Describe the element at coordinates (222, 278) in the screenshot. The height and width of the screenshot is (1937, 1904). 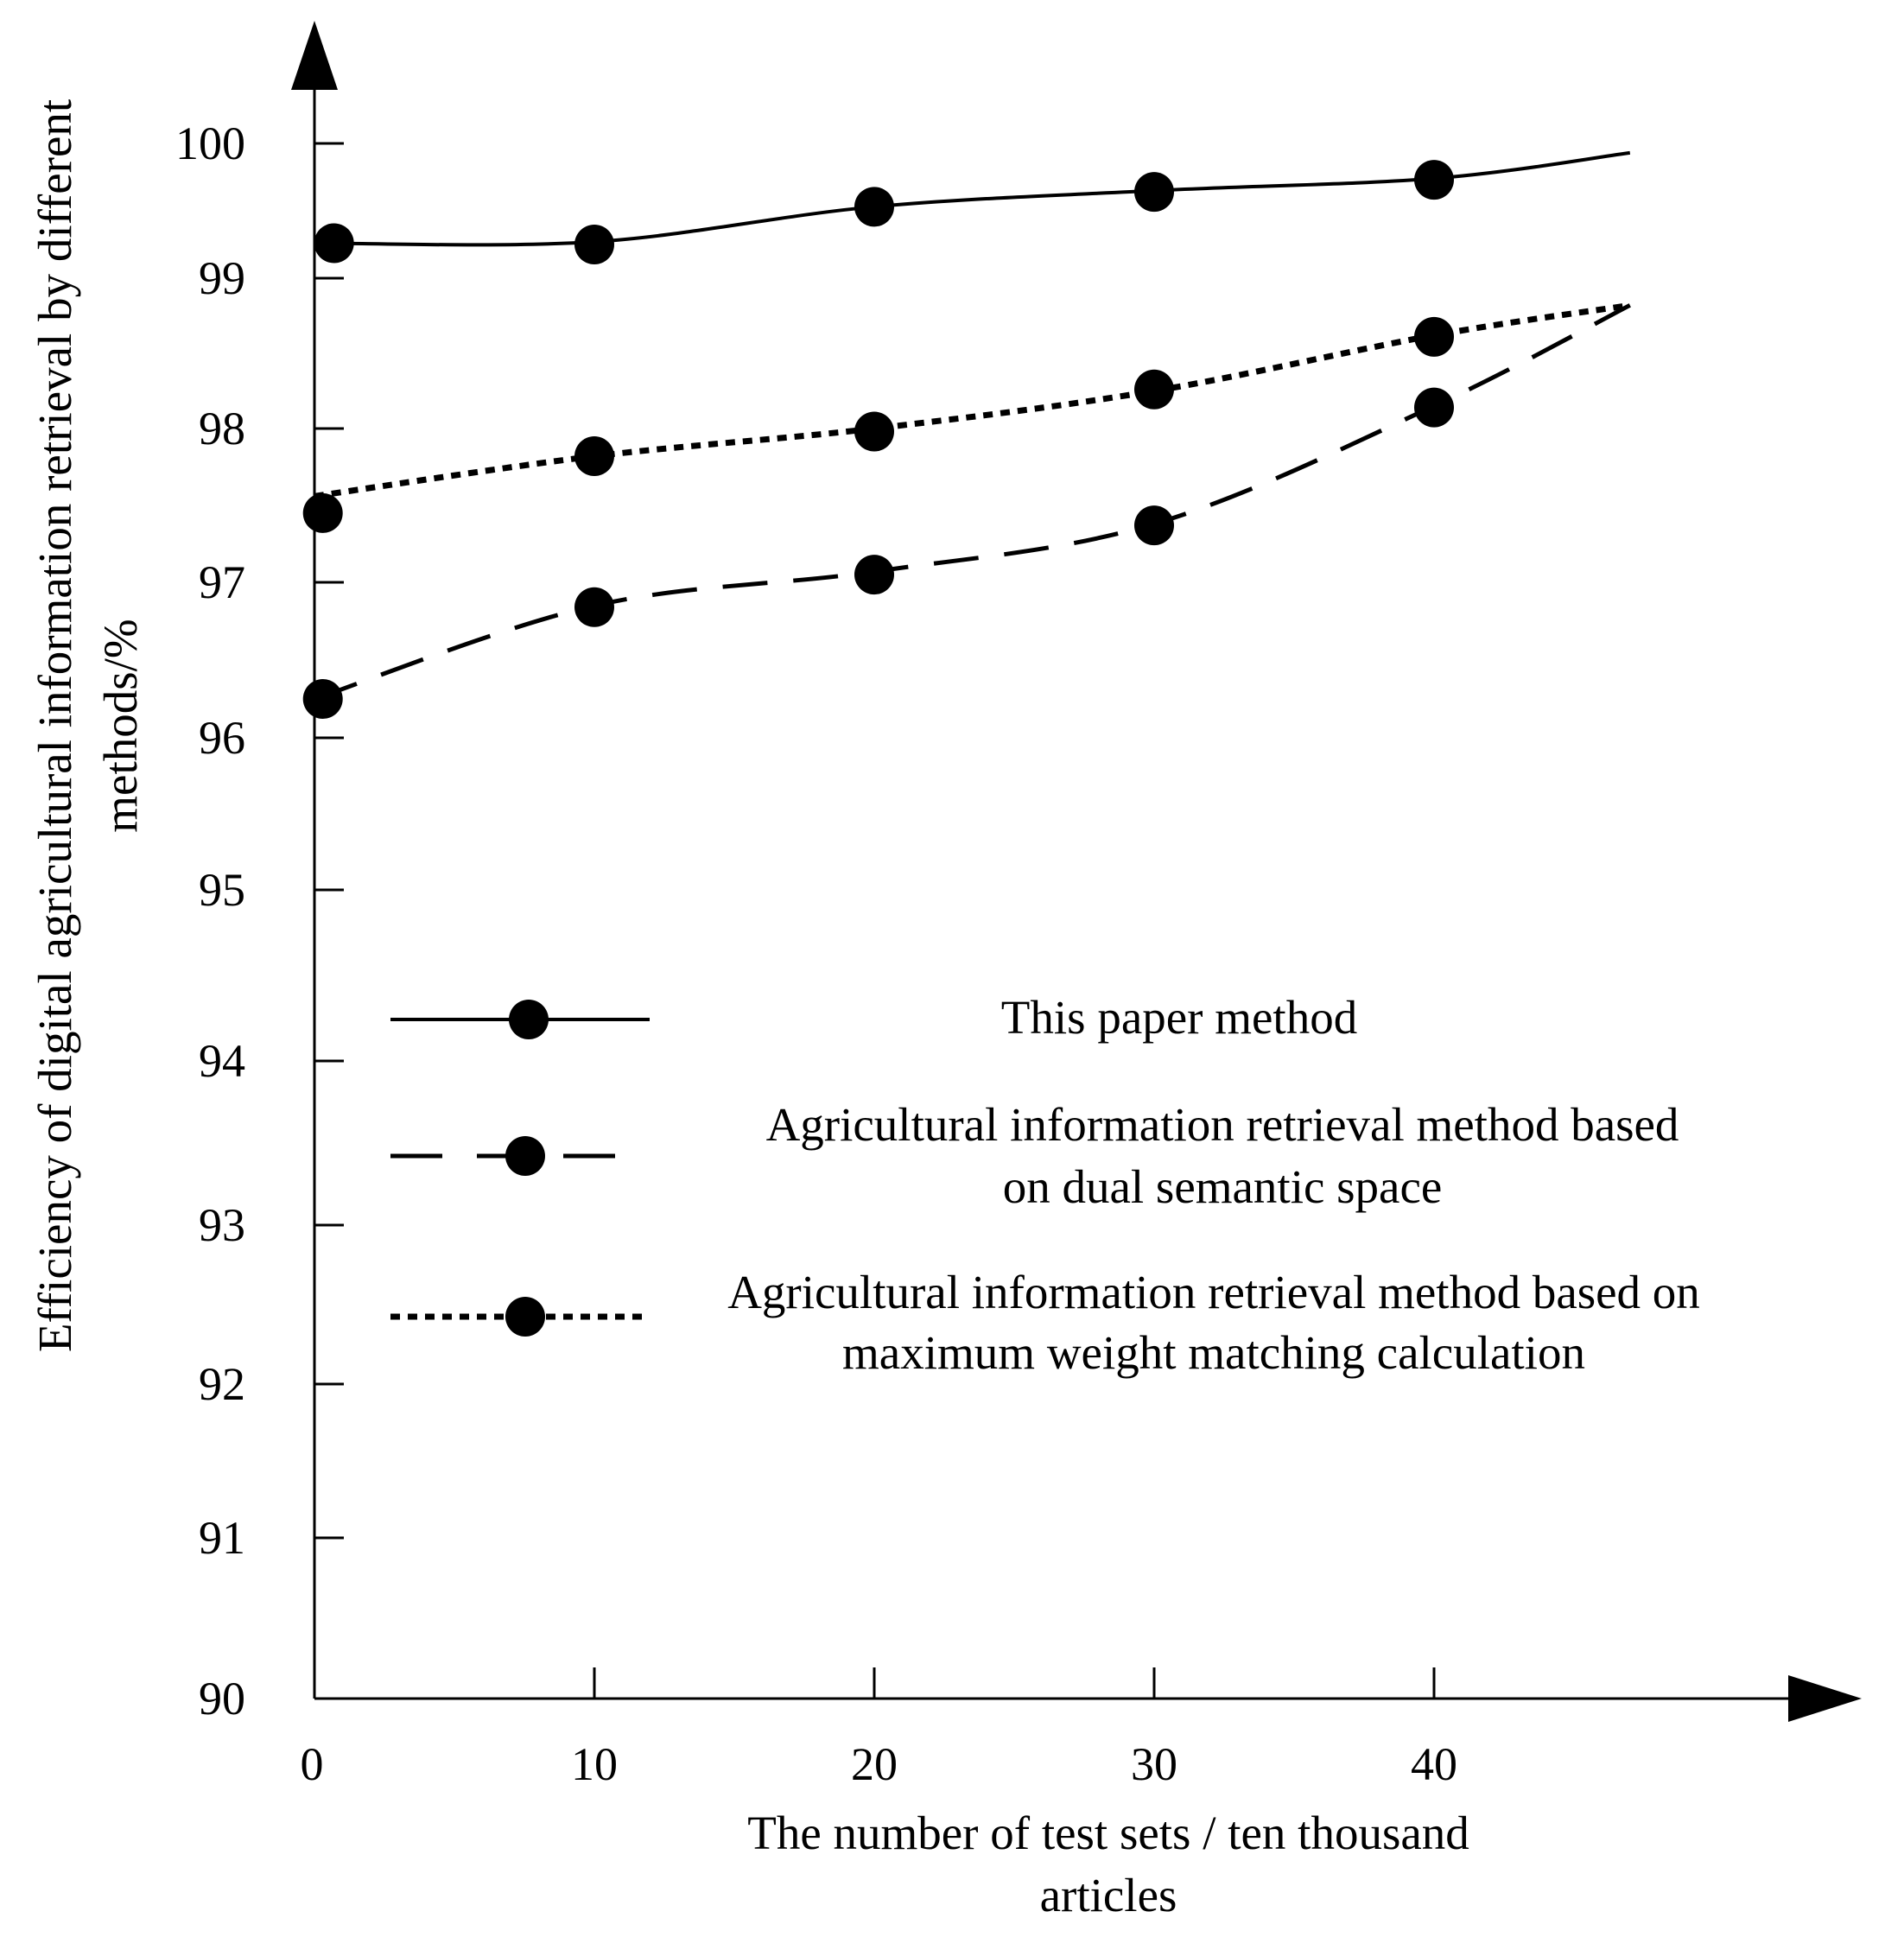
I see `y-tick-label: 99` at that location.